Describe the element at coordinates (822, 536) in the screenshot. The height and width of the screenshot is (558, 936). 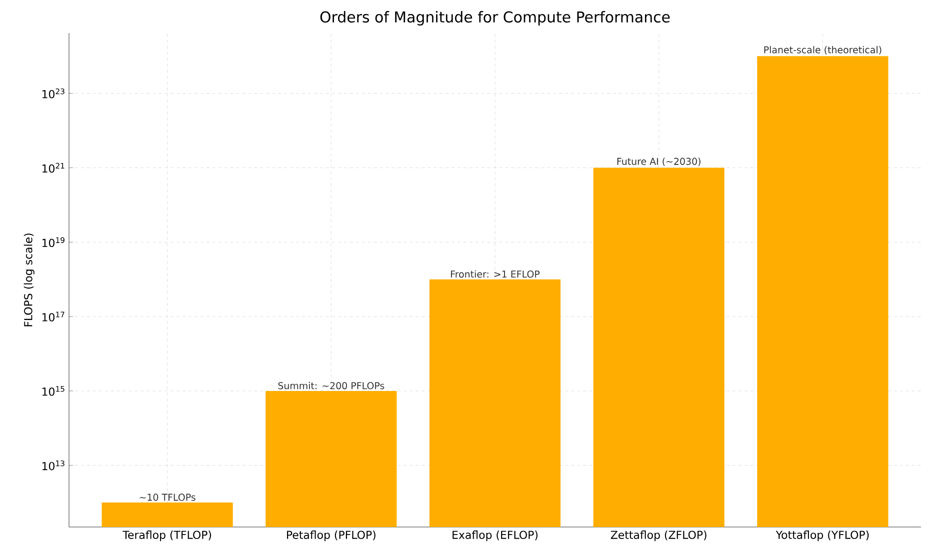
I see `x-tick-label: Yottaflop (YFLOP)` at that location.